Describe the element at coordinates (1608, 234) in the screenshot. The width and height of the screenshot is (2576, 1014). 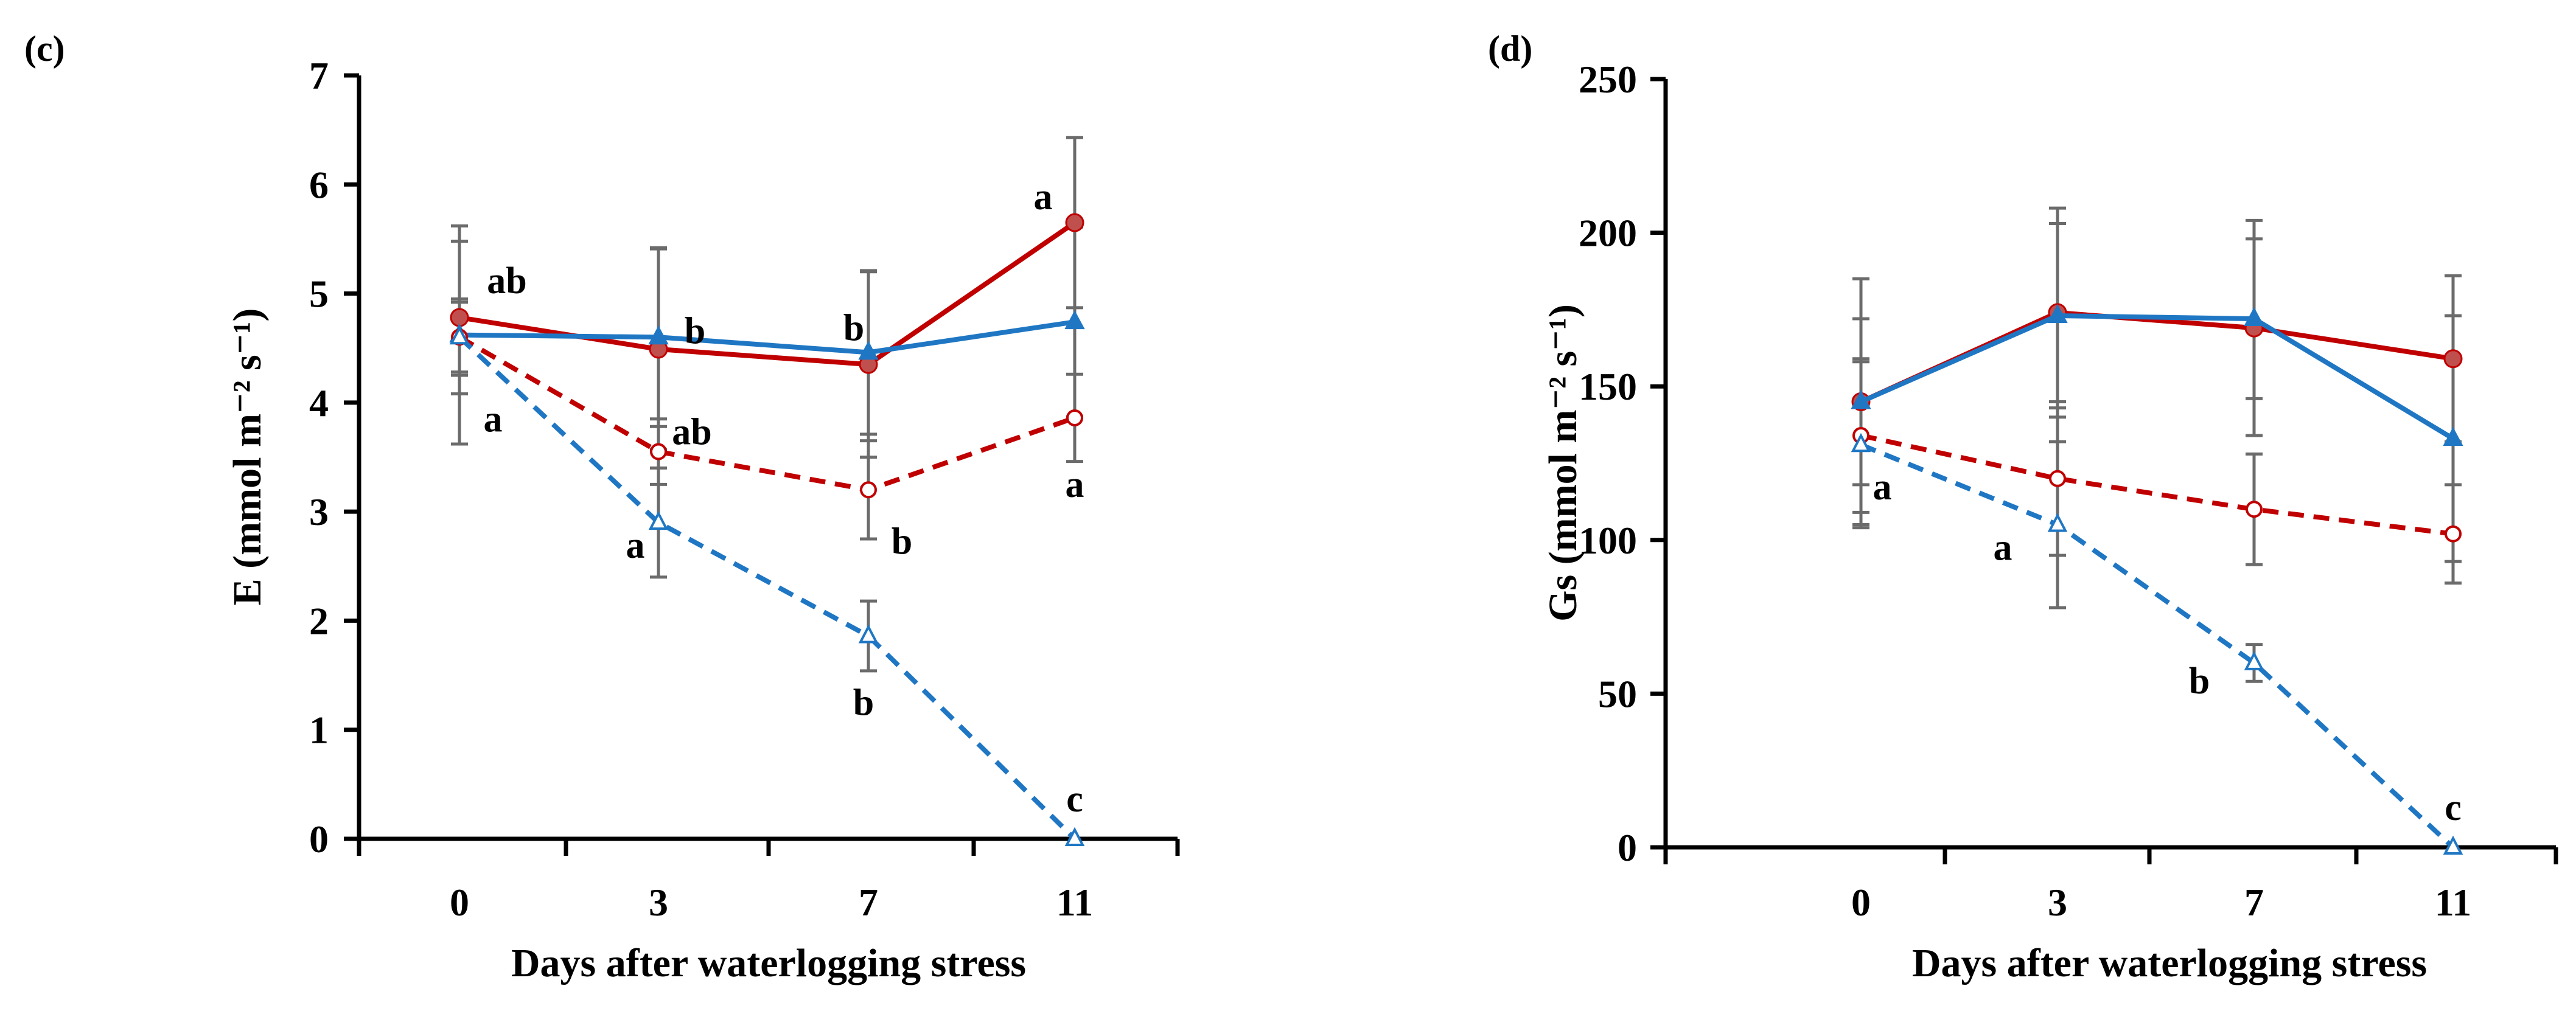
I see `y-tick-label: 200` at that location.